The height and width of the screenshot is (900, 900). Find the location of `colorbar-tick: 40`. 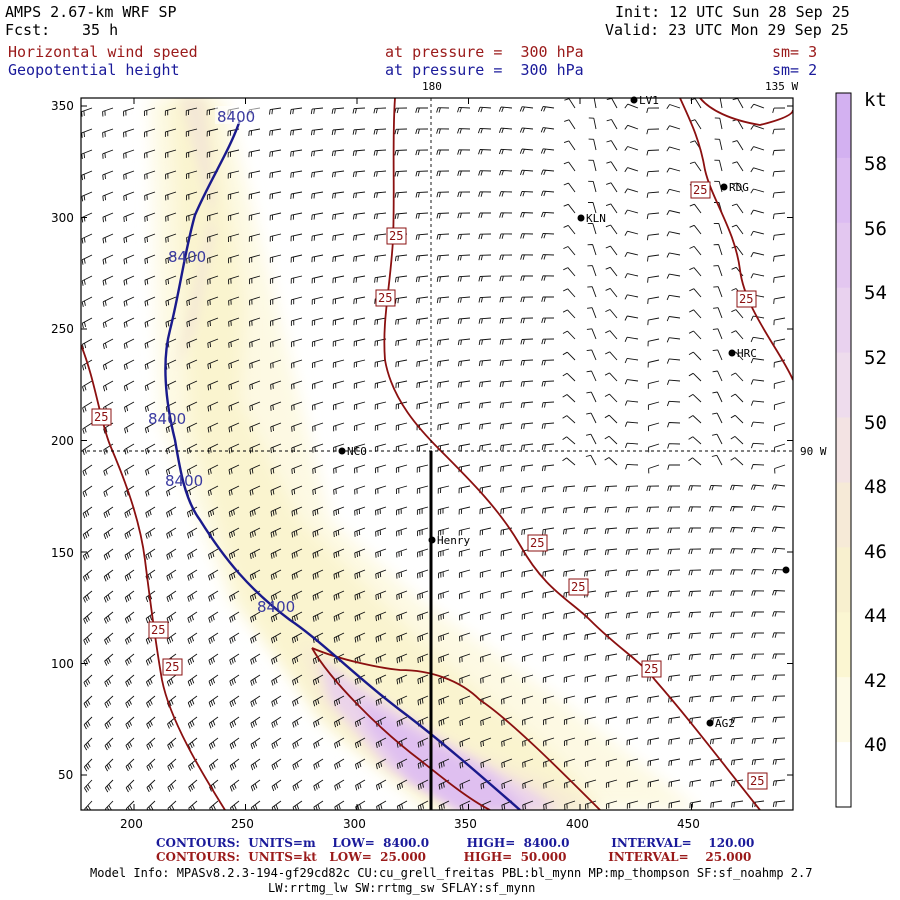

colorbar-tick: 40 is located at coordinates (875, 745).